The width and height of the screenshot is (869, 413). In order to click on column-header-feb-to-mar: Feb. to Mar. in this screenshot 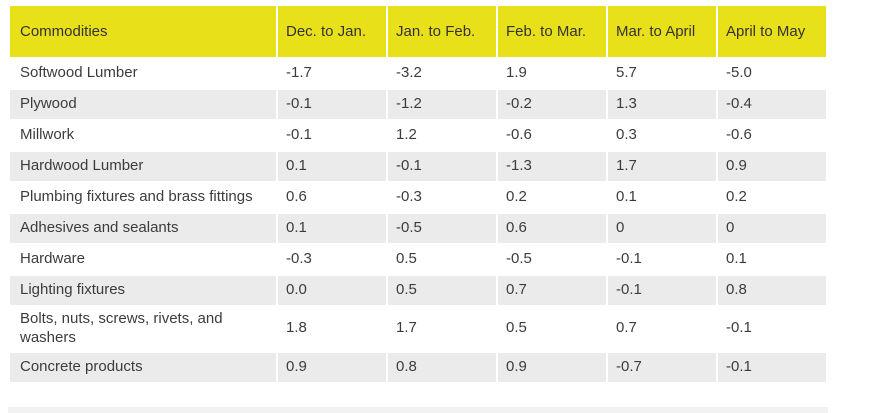, I will do `click(552, 31)`.